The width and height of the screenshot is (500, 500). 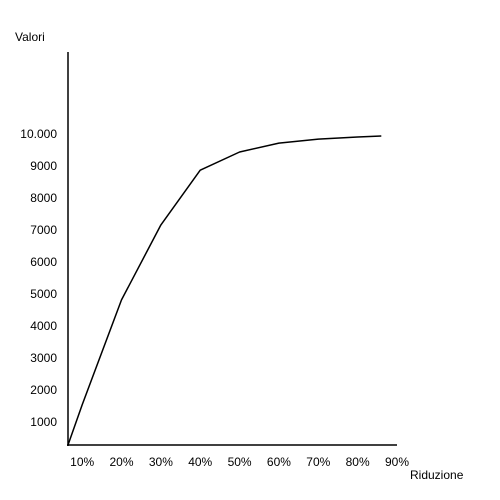 What do you see at coordinates (43, 198) in the screenshot?
I see `y-tick-label: 8000` at bounding box center [43, 198].